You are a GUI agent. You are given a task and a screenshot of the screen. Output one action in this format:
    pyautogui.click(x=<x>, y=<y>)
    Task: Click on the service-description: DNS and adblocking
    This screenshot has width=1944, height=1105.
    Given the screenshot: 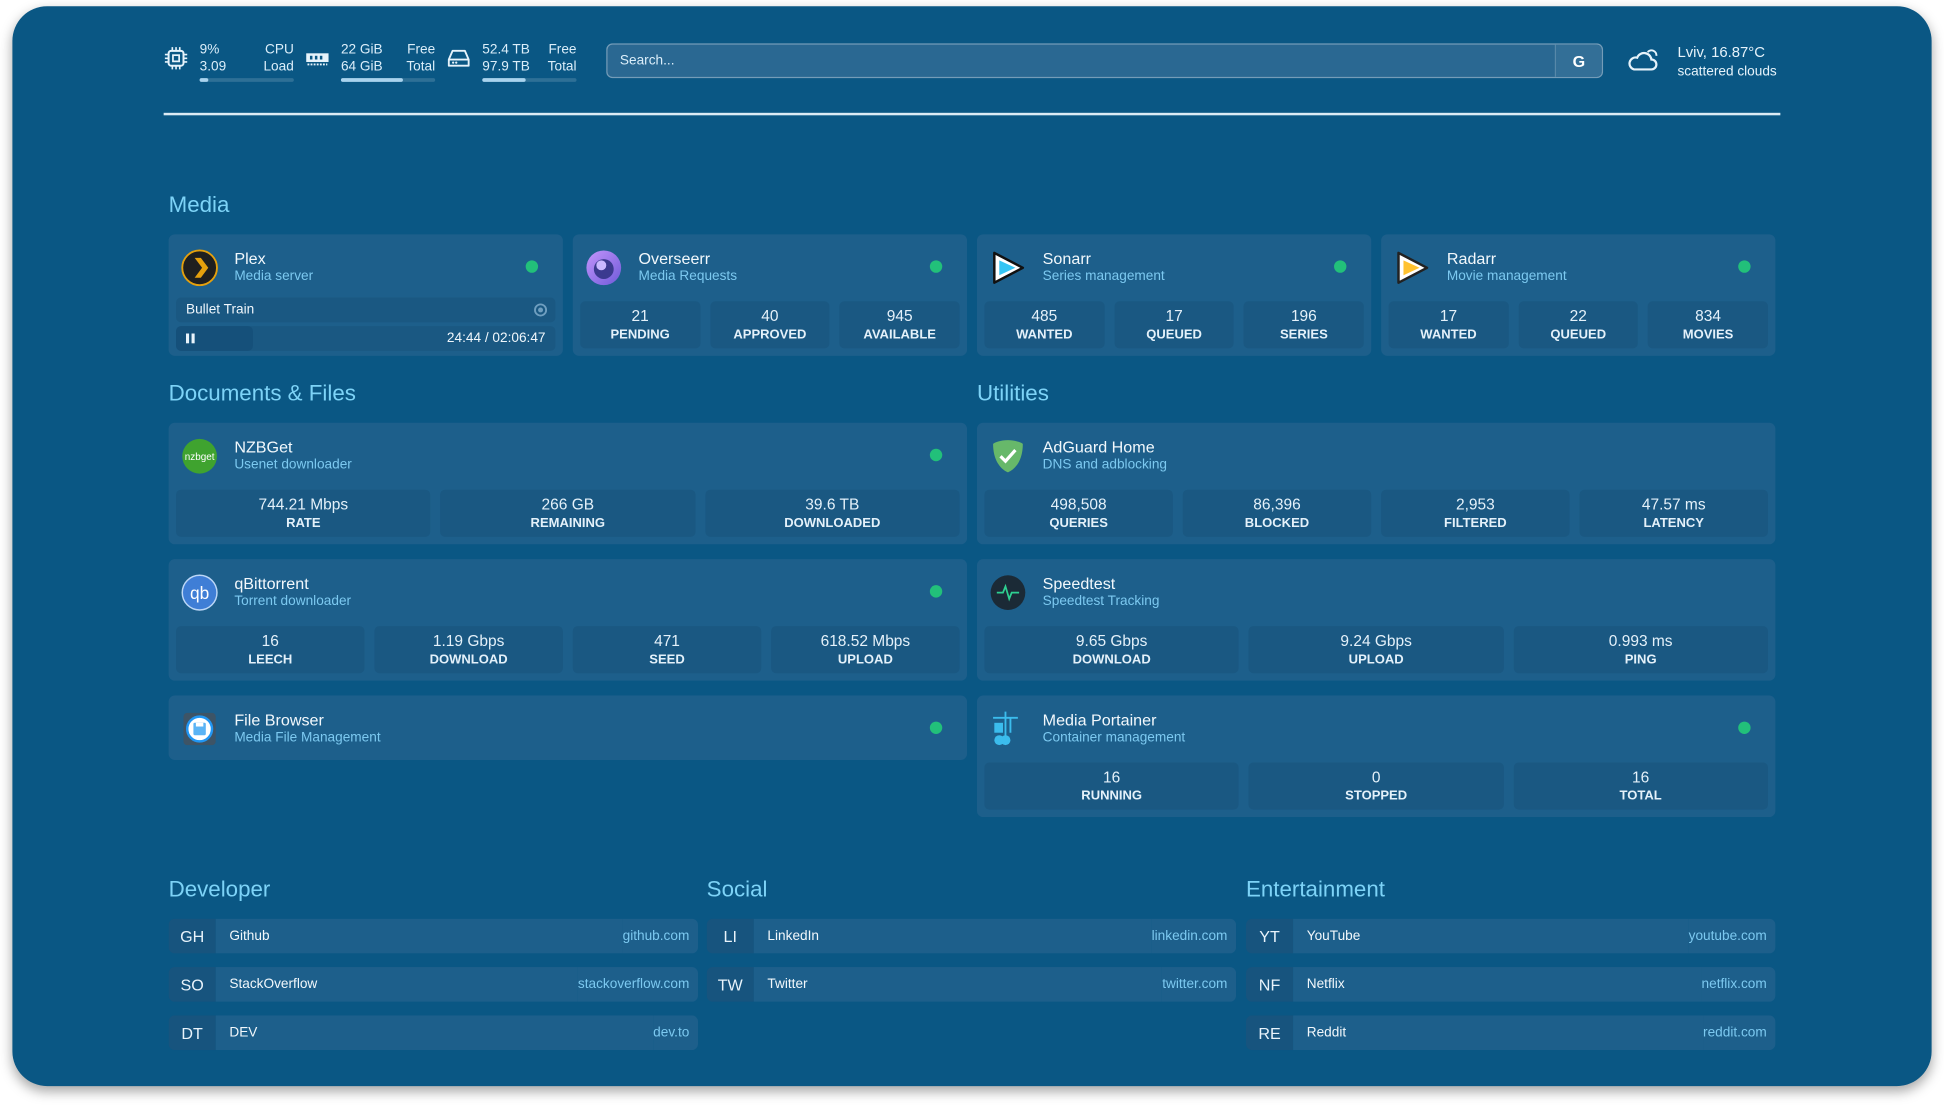 What is the action you would take?
    pyautogui.click(x=1105, y=465)
    